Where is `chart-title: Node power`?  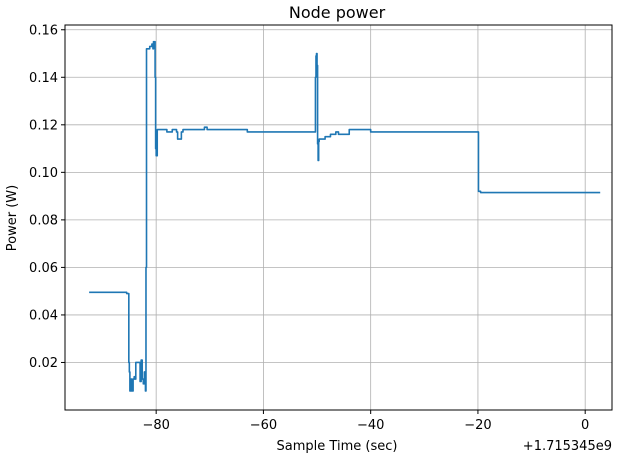
chart-title: Node power is located at coordinates (337, 12).